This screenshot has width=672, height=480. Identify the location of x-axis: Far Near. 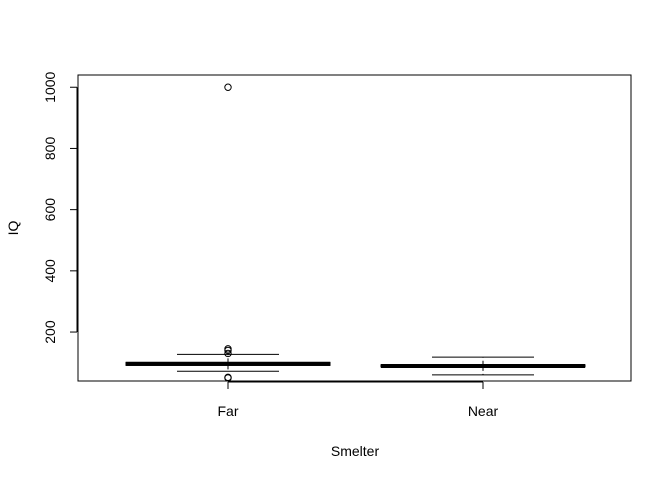
(358, 400).